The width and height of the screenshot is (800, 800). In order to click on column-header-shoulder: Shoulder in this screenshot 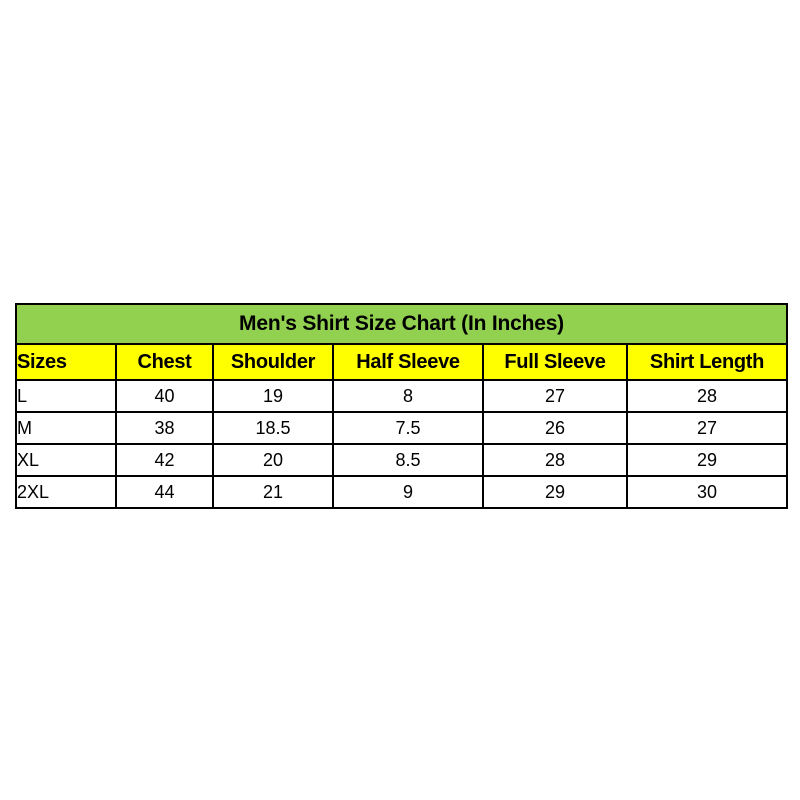, I will do `click(273, 362)`.